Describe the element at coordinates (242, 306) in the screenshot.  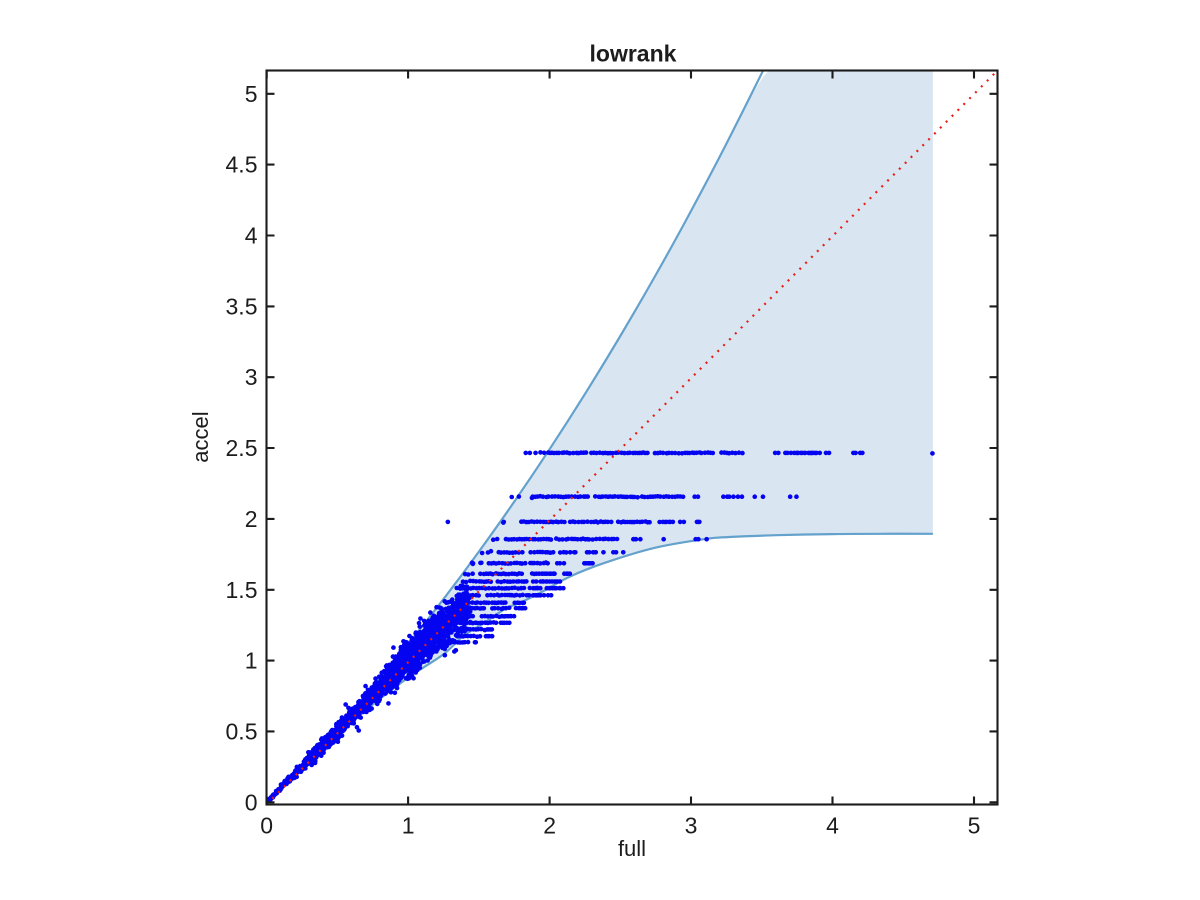
I see `svg-text: 3.5` at that location.